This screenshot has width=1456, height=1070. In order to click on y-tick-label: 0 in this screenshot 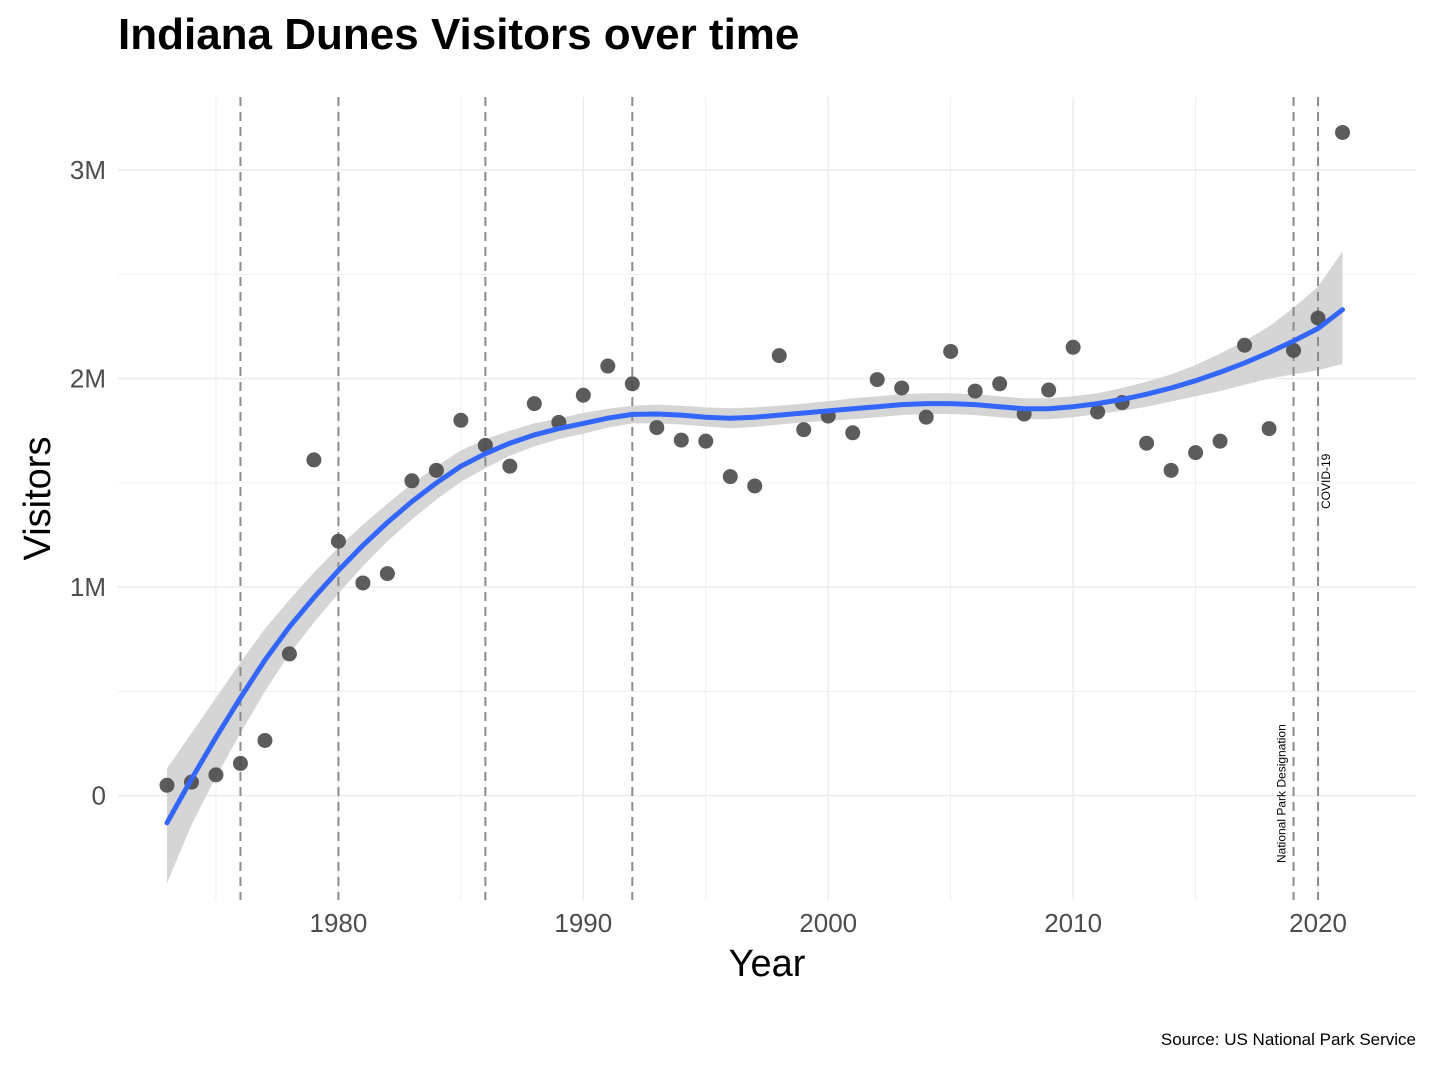, I will do `click(99, 796)`.